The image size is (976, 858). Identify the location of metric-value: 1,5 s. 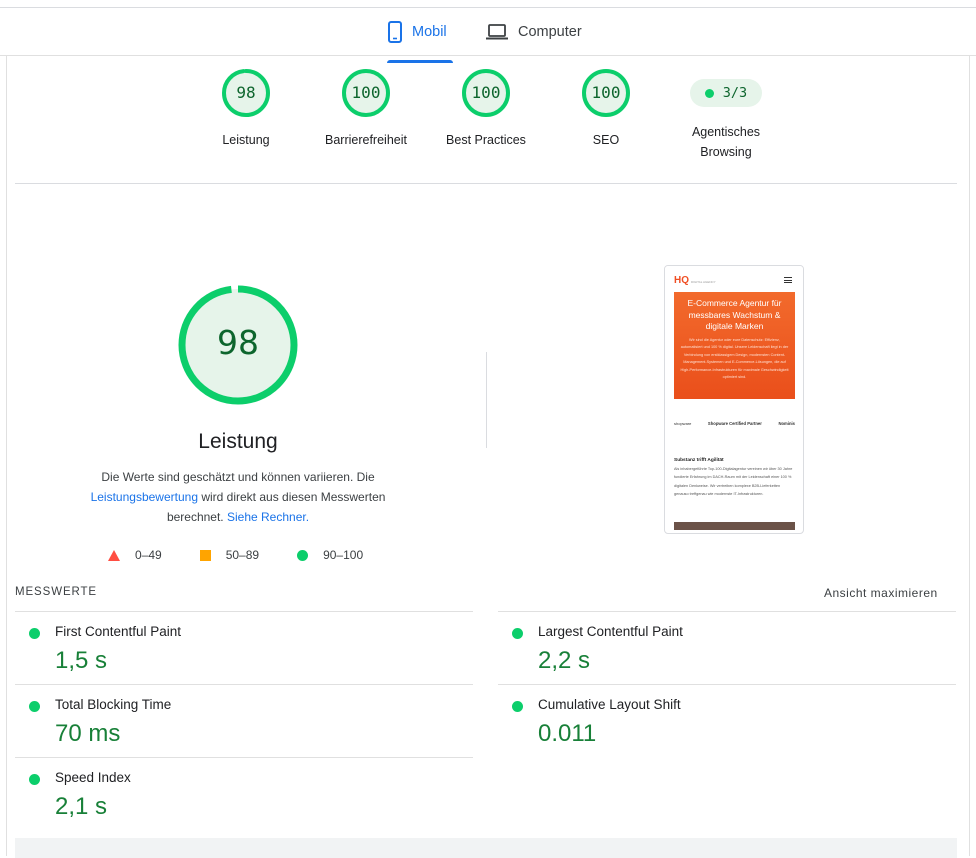
(81, 660).